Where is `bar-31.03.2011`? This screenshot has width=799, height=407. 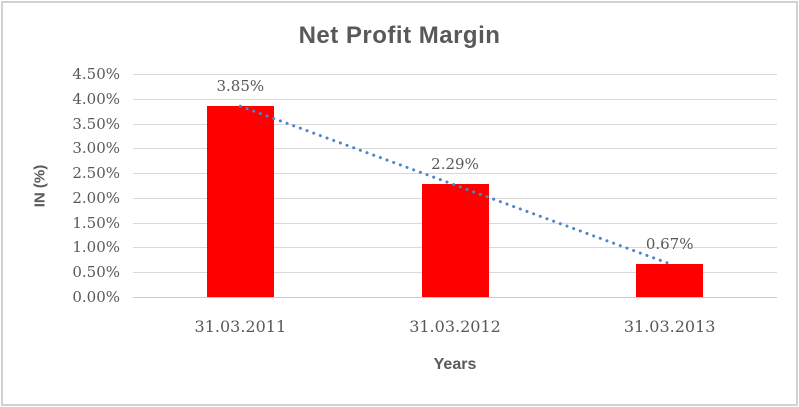 bar-31.03.2011 is located at coordinates (240, 201).